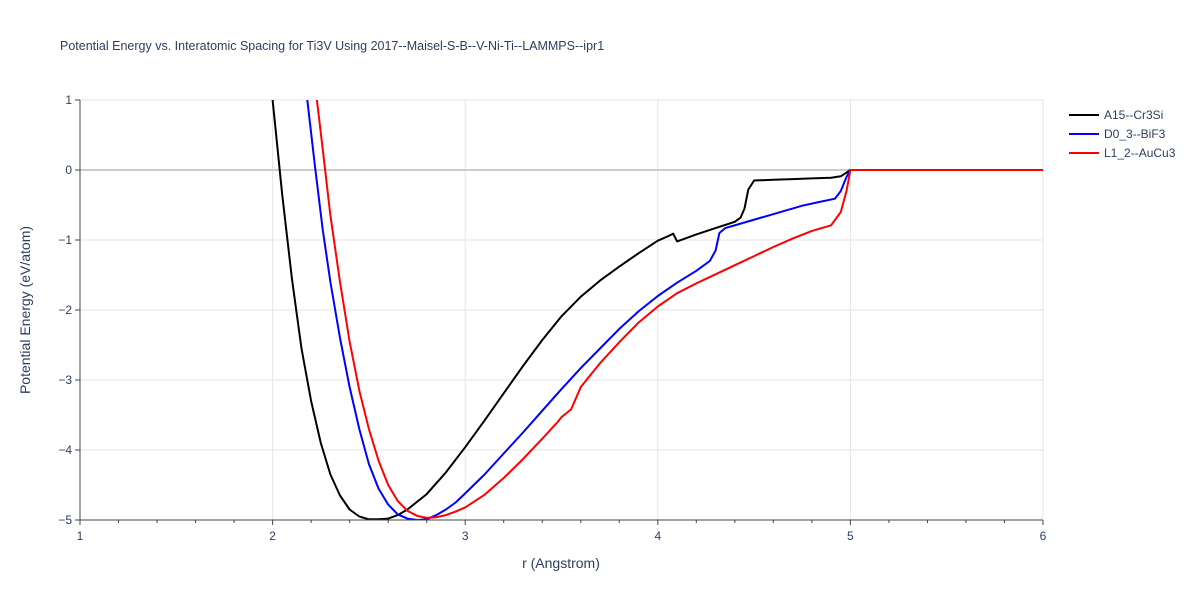 The height and width of the screenshot is (600, 1200). I want to click on legend-label: D0_3--BiF3, so click(1135, 134).